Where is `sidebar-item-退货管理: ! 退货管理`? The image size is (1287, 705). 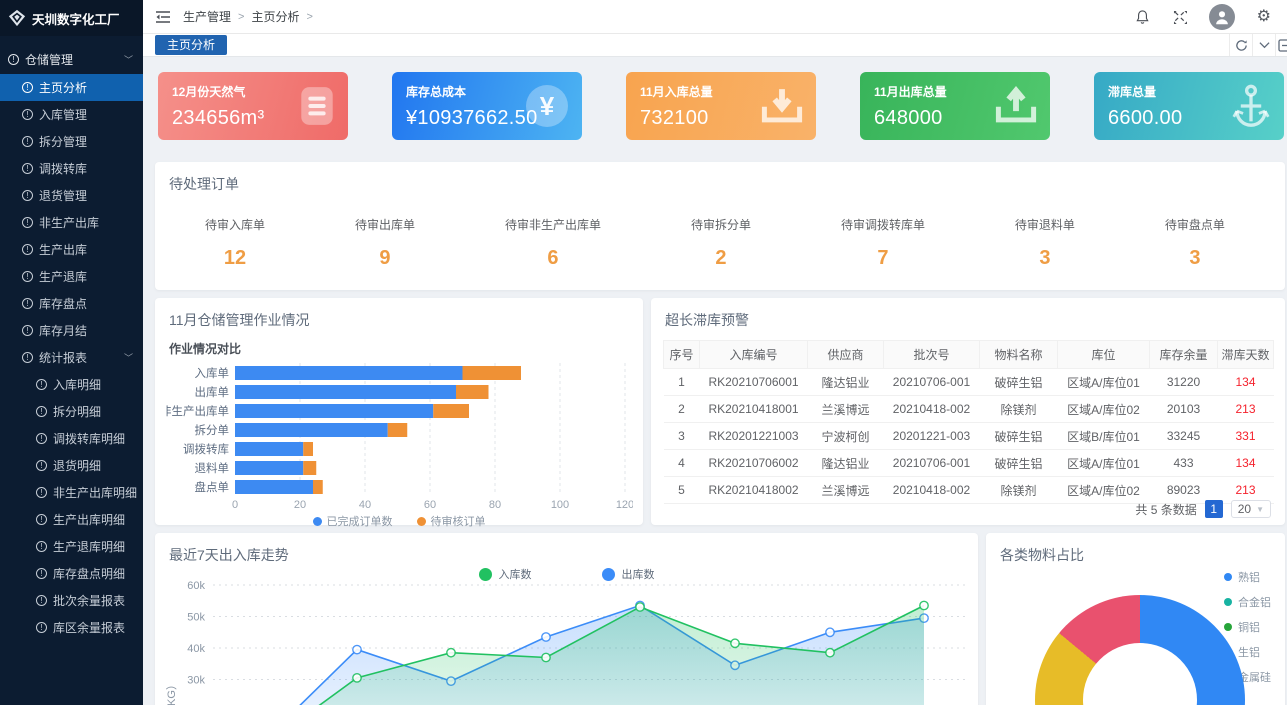
sidebar-item-退货管理: ! 退货管理 is located at coordinates (71, 195).